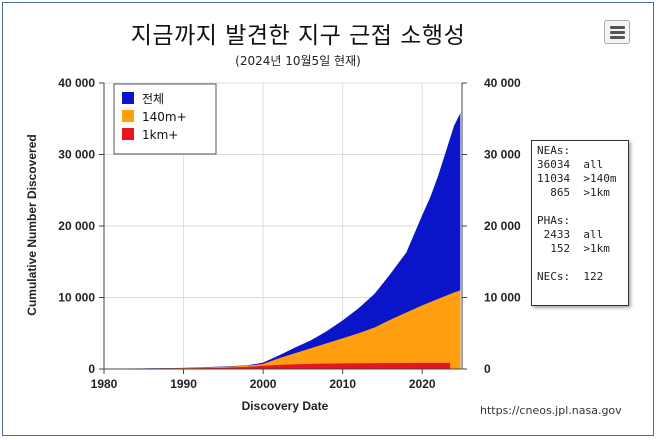  I want to click on y-tick-label-right: 0, so click(487, 369).